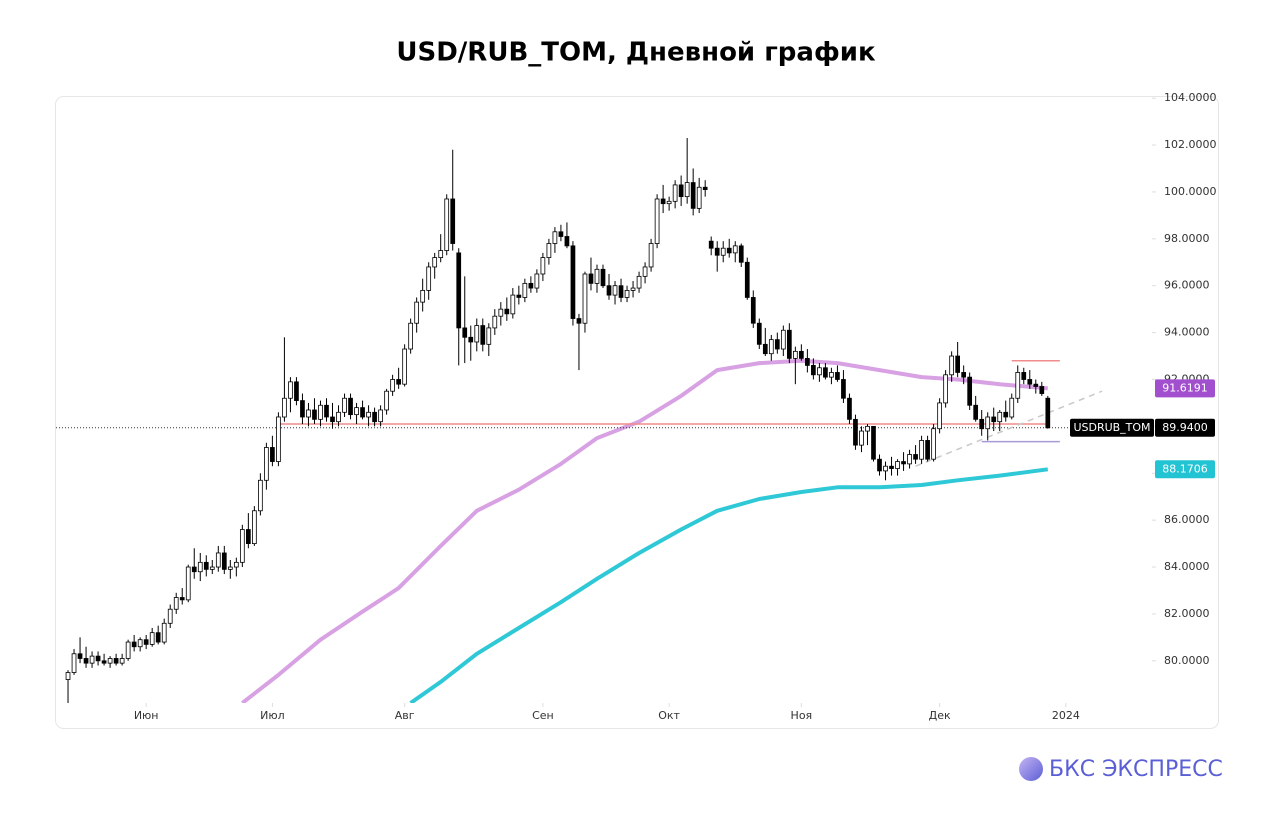 The height and width of the screenshot is (820, 1273). I want to click on x-tick-label: Окт, so click(669, 715).